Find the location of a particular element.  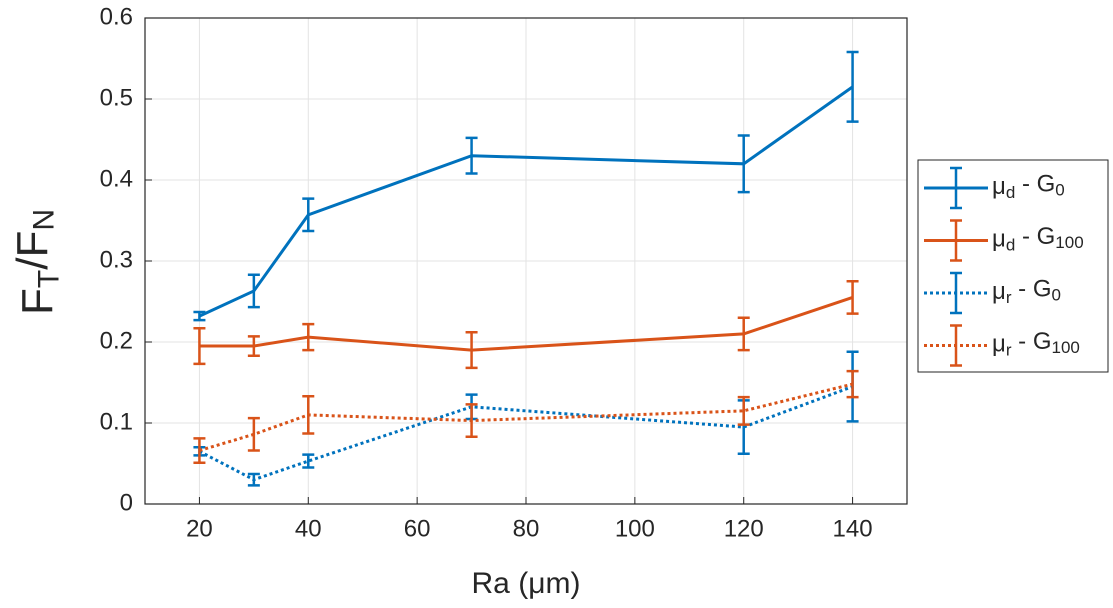

y-tick-label: 0.3 is located at coordinates (116, 259).